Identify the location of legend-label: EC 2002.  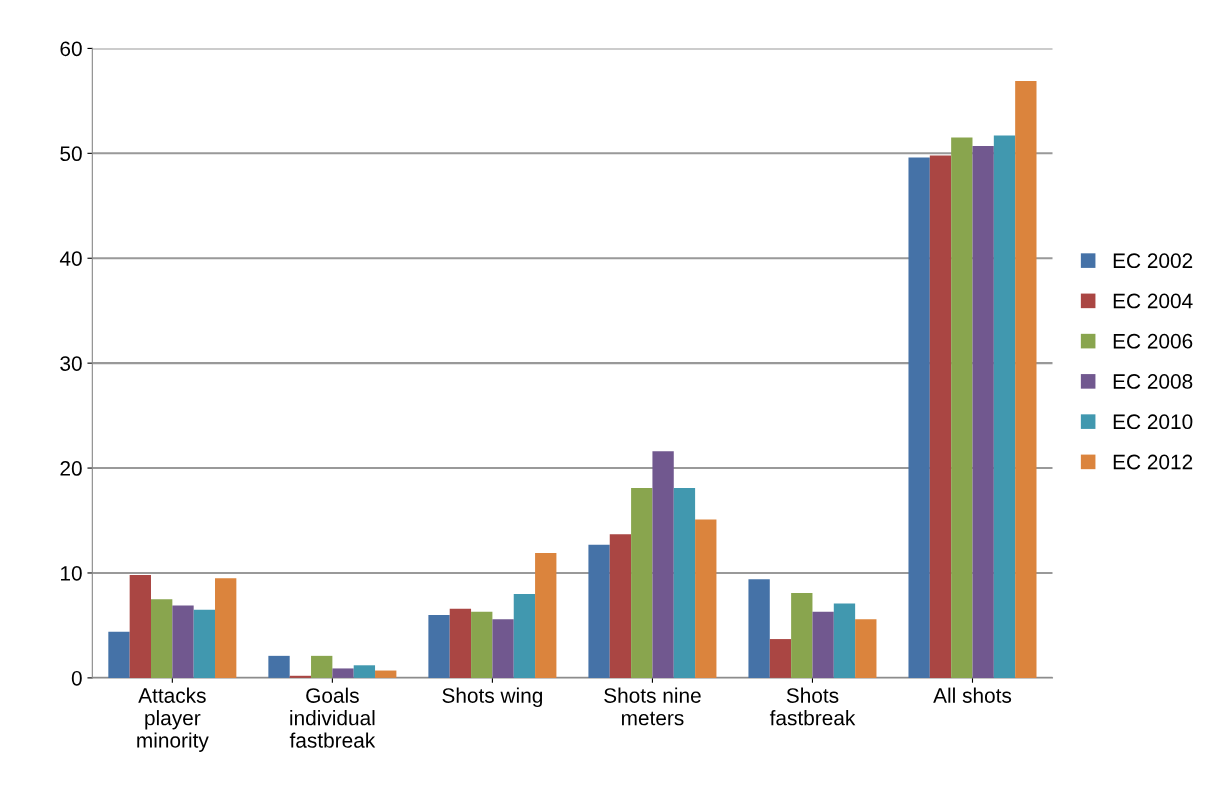
(1153, 261).